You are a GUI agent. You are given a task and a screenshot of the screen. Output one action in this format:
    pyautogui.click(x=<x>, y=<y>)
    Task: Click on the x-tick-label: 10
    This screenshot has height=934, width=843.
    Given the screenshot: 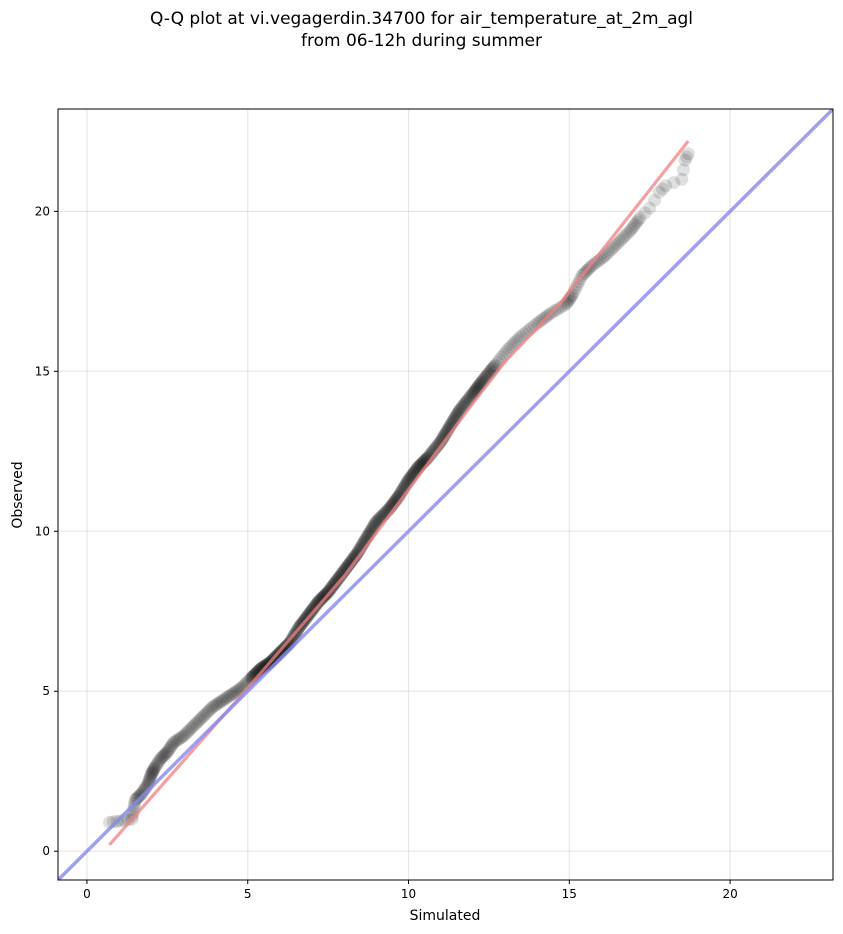 What is the action you would take?
    pyautogui.click(x=408, y=894)
    